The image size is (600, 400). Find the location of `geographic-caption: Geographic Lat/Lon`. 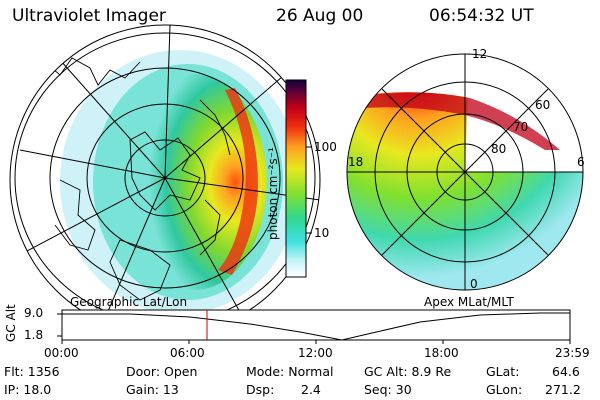

geographic-caption: Geographic Lat/Lon is located at coordinates (129, 302).